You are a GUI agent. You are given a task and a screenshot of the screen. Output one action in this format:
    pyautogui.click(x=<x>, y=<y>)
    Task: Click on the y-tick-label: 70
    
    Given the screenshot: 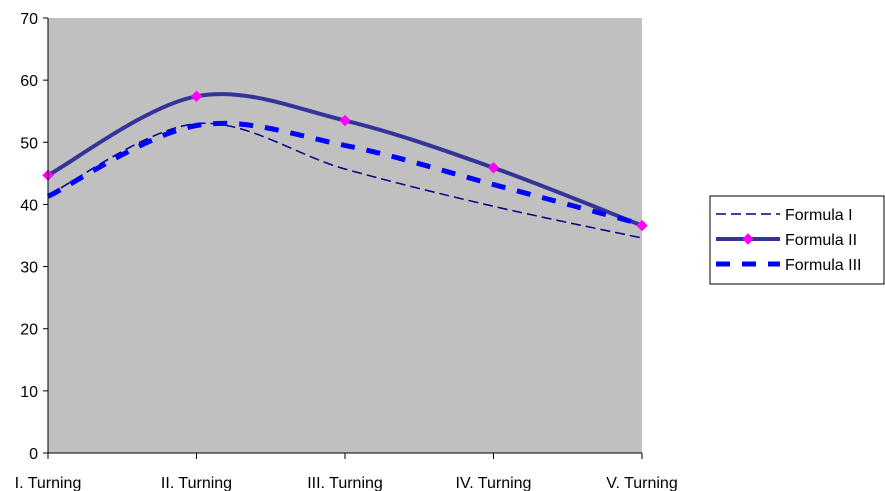 What is the action you would take?
    pyautogui.click(x=29, y=19)
    